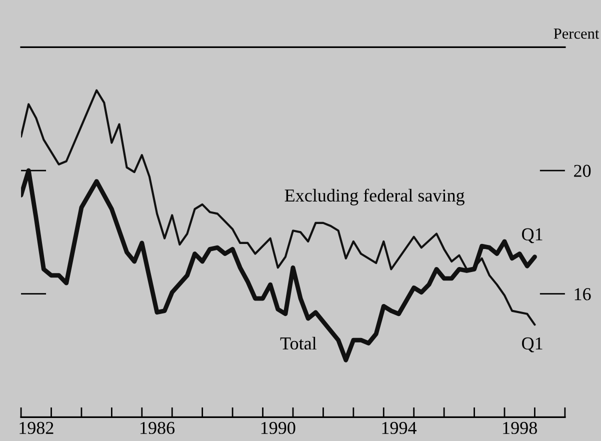  Describe the element at coordinates (37, 428) in the screenshot. I see `x-tick-label: 1982` at that location.